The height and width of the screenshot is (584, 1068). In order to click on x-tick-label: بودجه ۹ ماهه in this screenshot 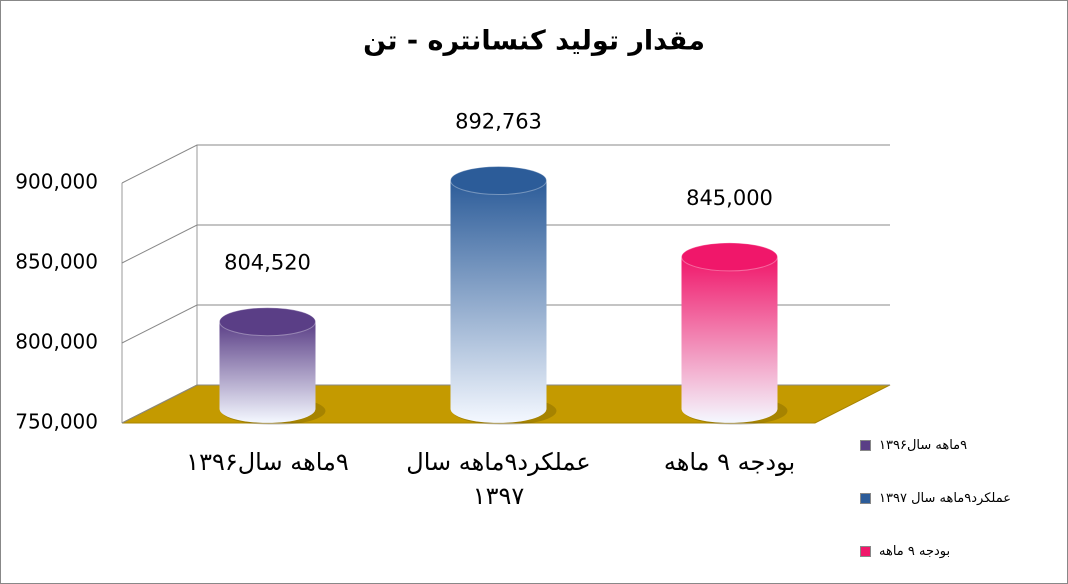, I will do `click(729, 462)`.